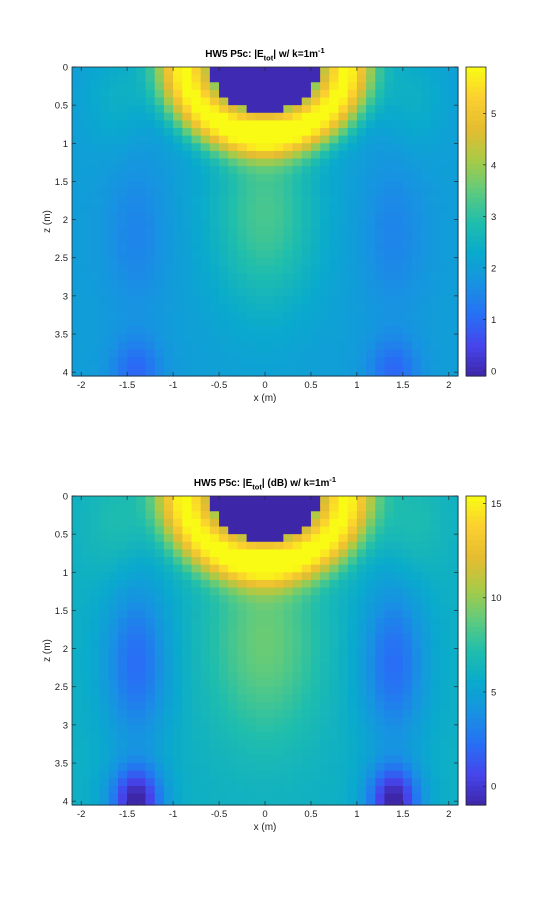 This screenshot has width=560, height=904. What do you see at coordinates (265, 483) in the screenshot?
I see `chart-title: HW5 P5c: |Etot| (dB) w/ k=1m-1` at bounding box center [265, 483].